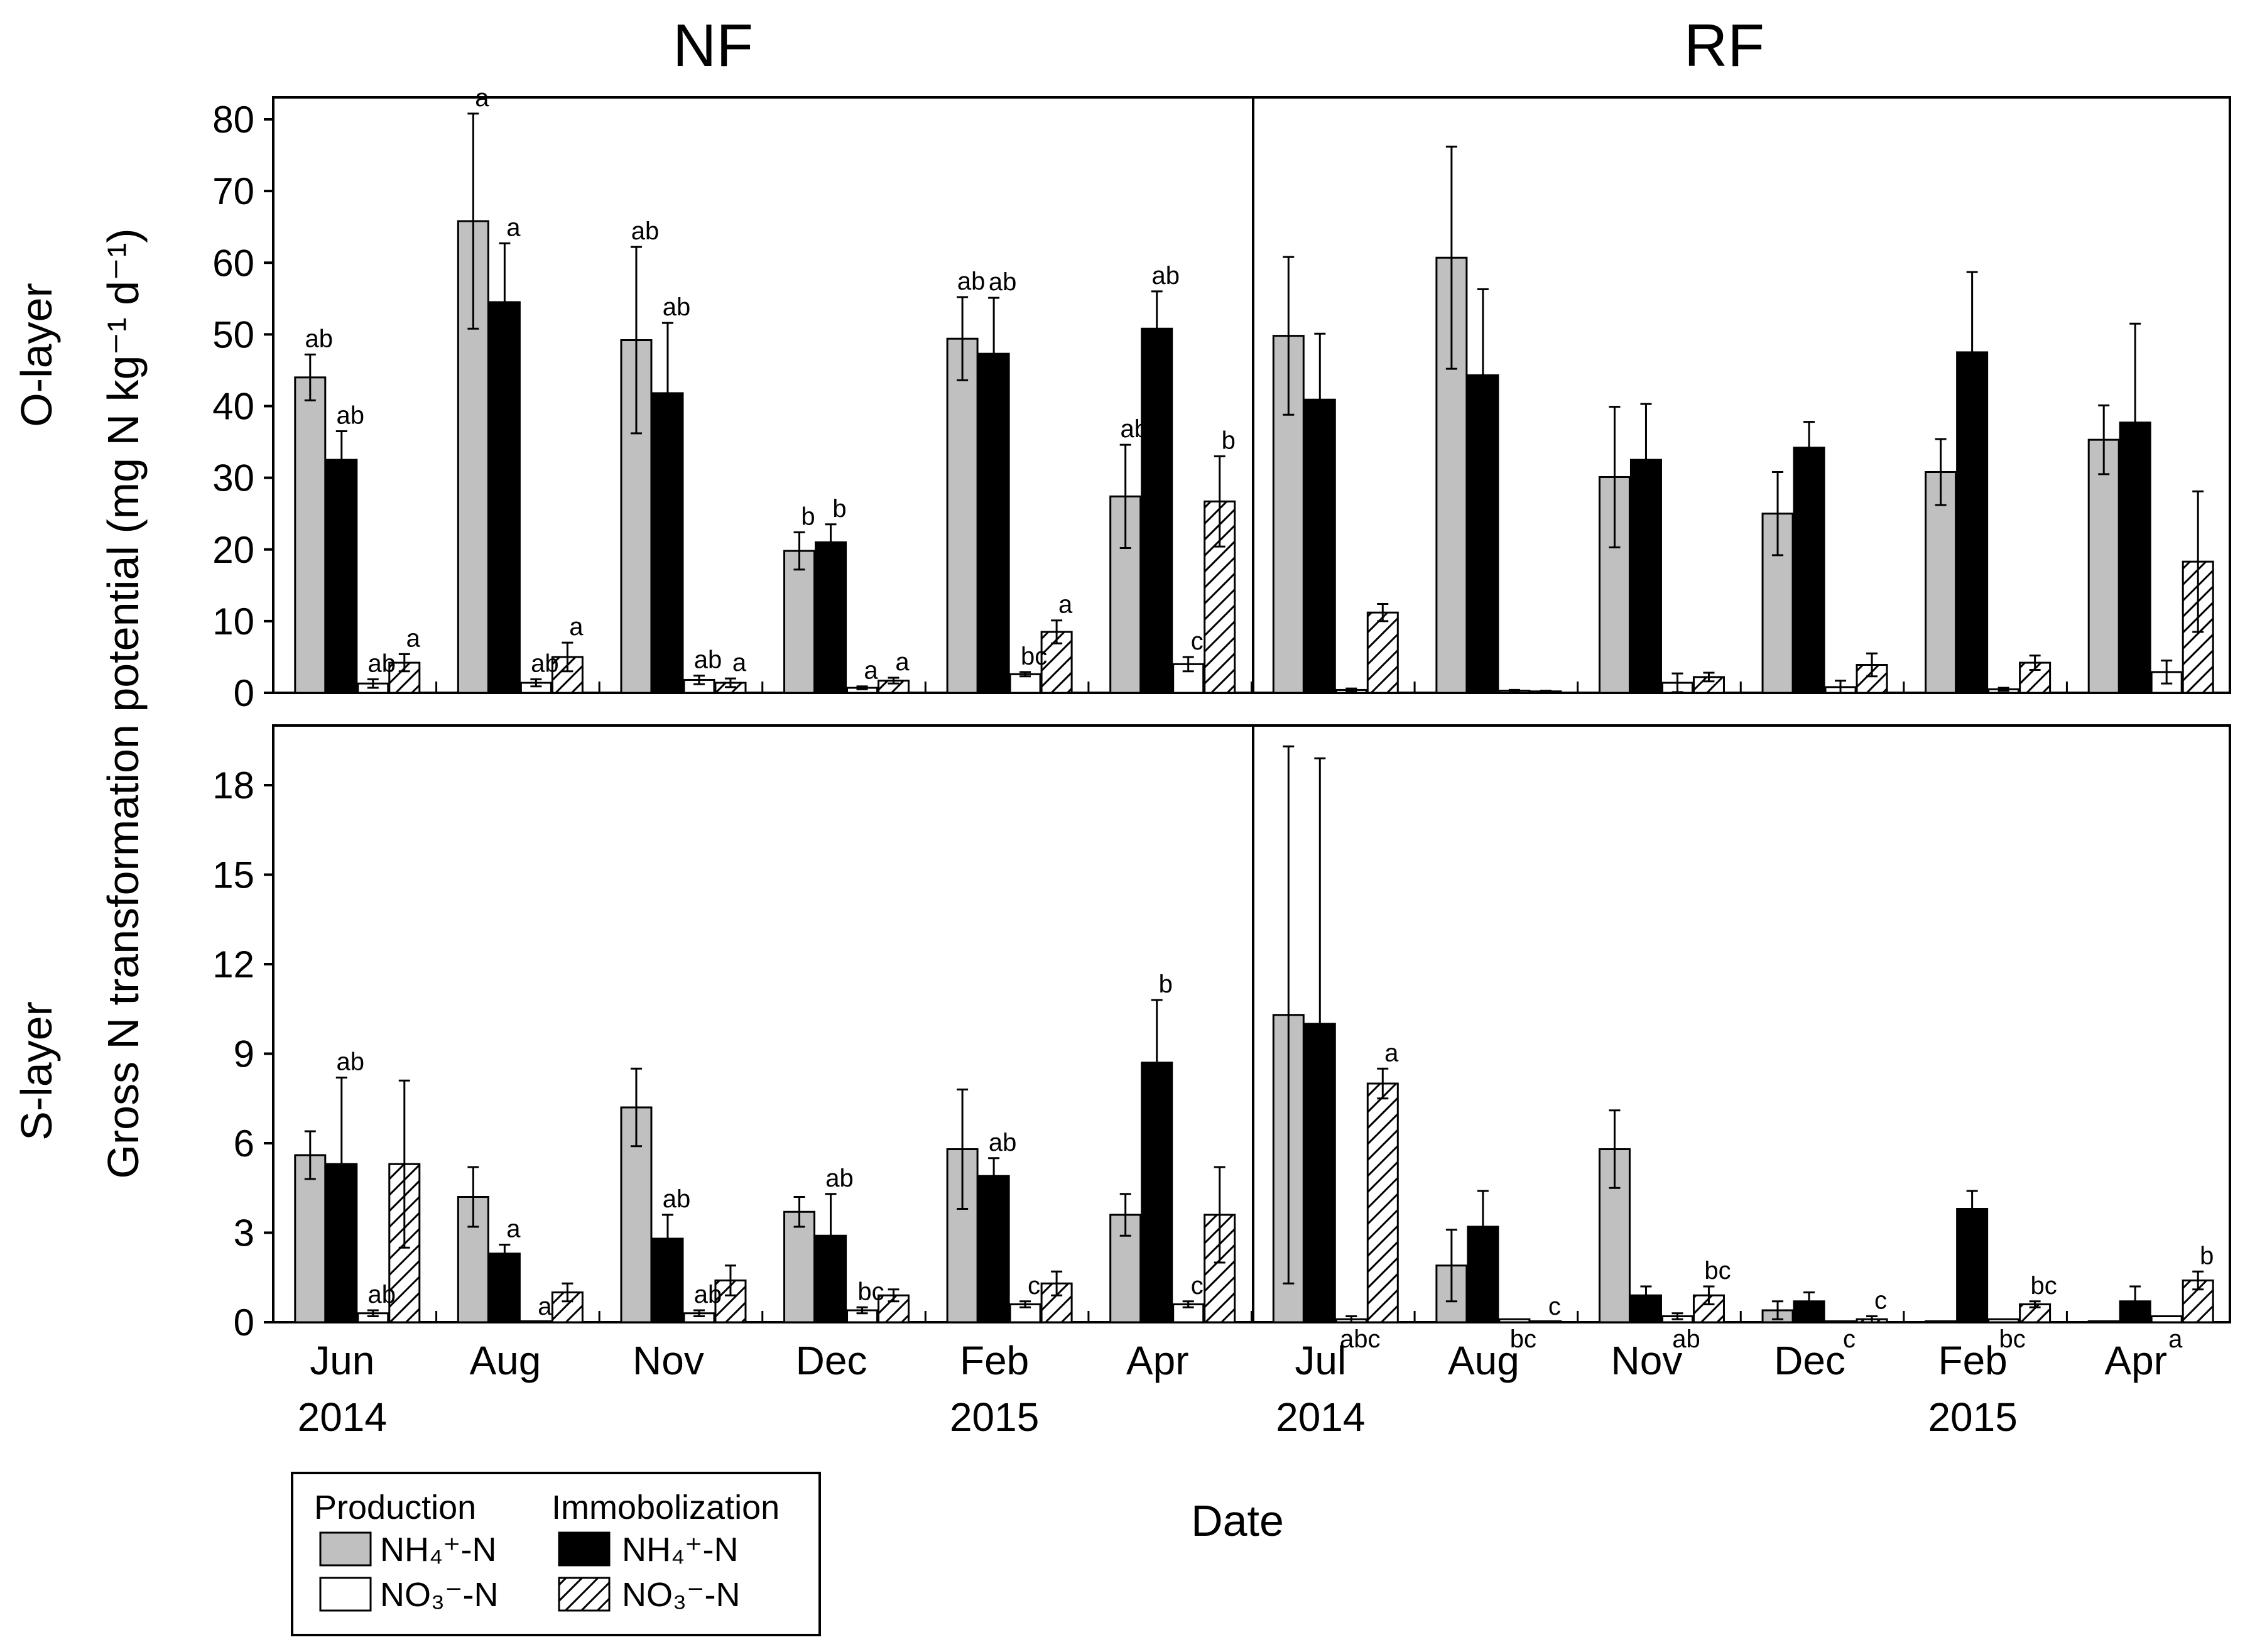  I want to click on x-month-label: Jul, so click(1321, 1361).